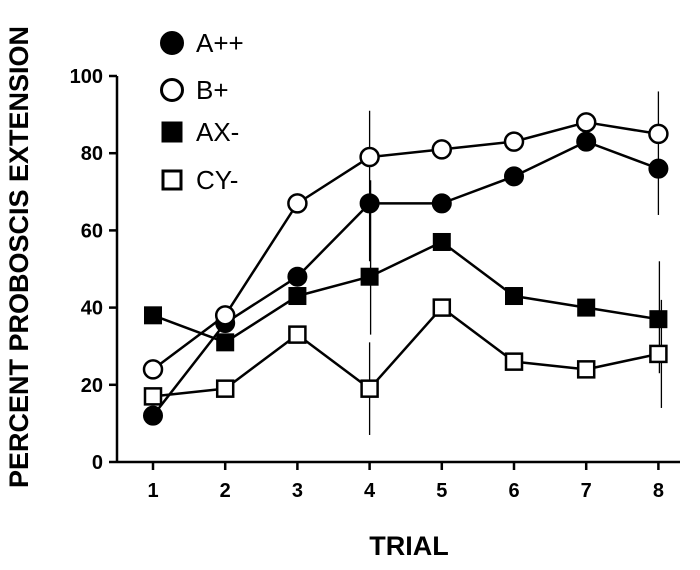 Image resolution: width=700 pixels, height=570 pixels. What do you see at coordinates (217, 180) in the screenshot?
I see `legend-label: CY-` at bounding box center [217, 180].